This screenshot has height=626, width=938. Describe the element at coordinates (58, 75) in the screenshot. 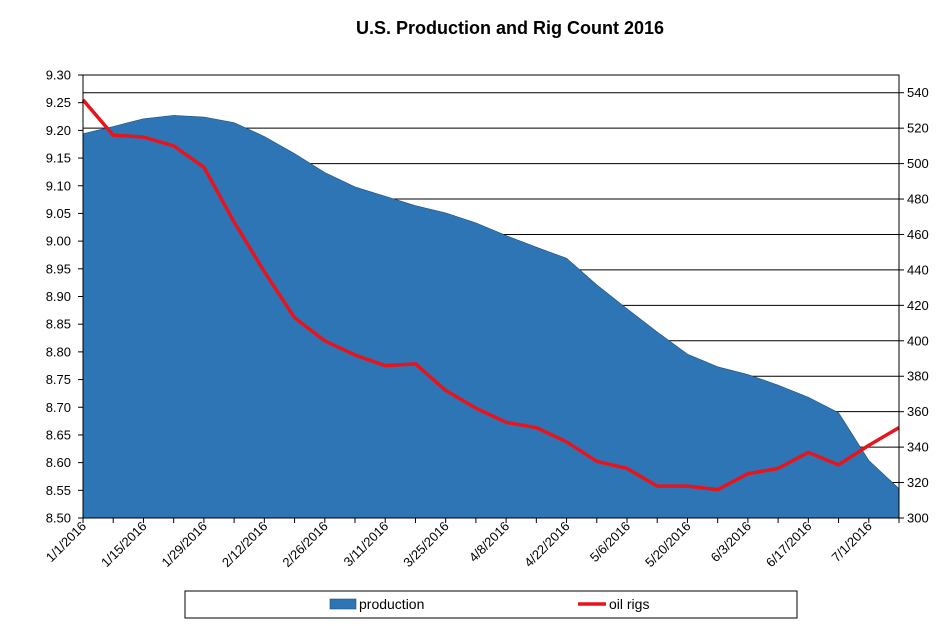

I see `left-tick-label: 9.30` at that location.